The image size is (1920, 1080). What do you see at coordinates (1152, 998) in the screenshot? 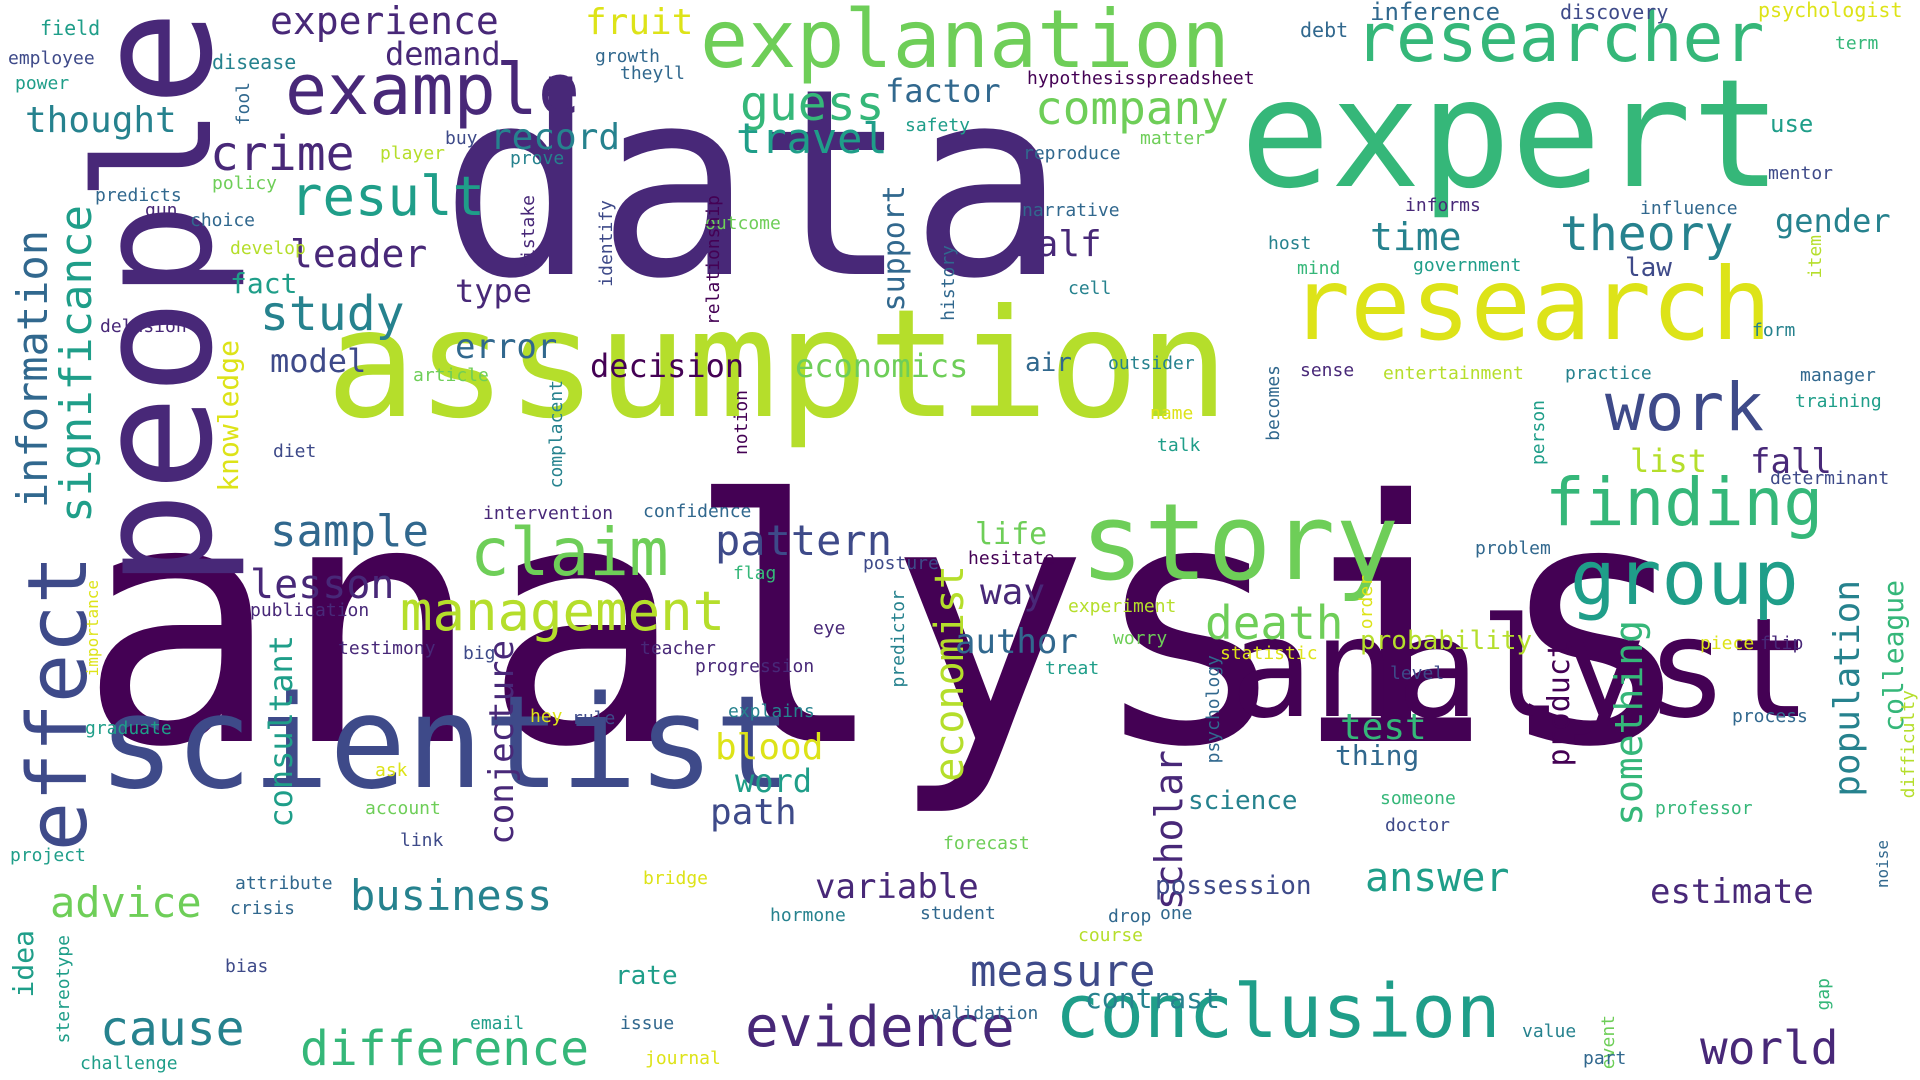
I see `word-contrast: contrast` at bounding box center [1152, 998].